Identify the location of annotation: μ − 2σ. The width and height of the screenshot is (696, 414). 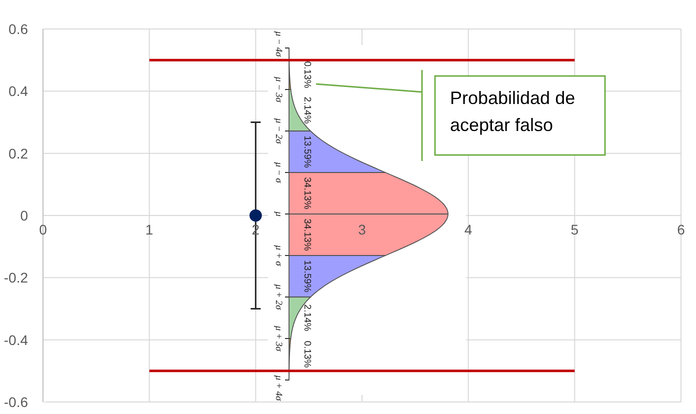
(278, 130).